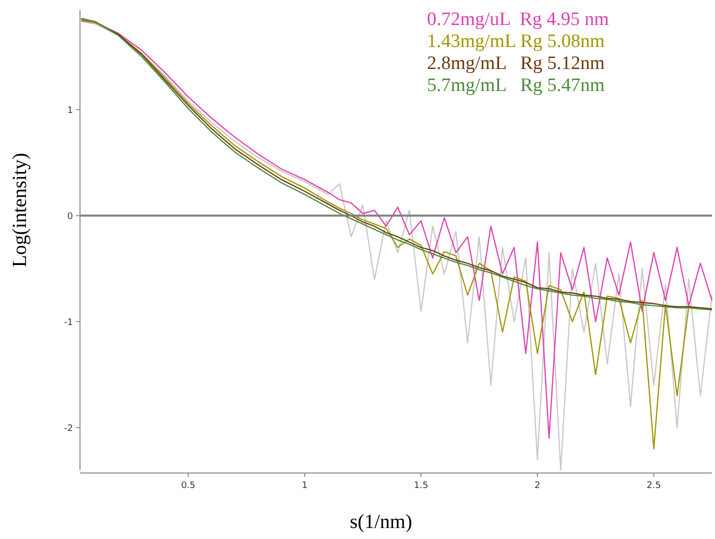 The height and width of the screenshot is (539, 715). Describe the element at coordinates (381, 522) in the screenshot. I see `x-axis-title: s(1/nm)` at that location.